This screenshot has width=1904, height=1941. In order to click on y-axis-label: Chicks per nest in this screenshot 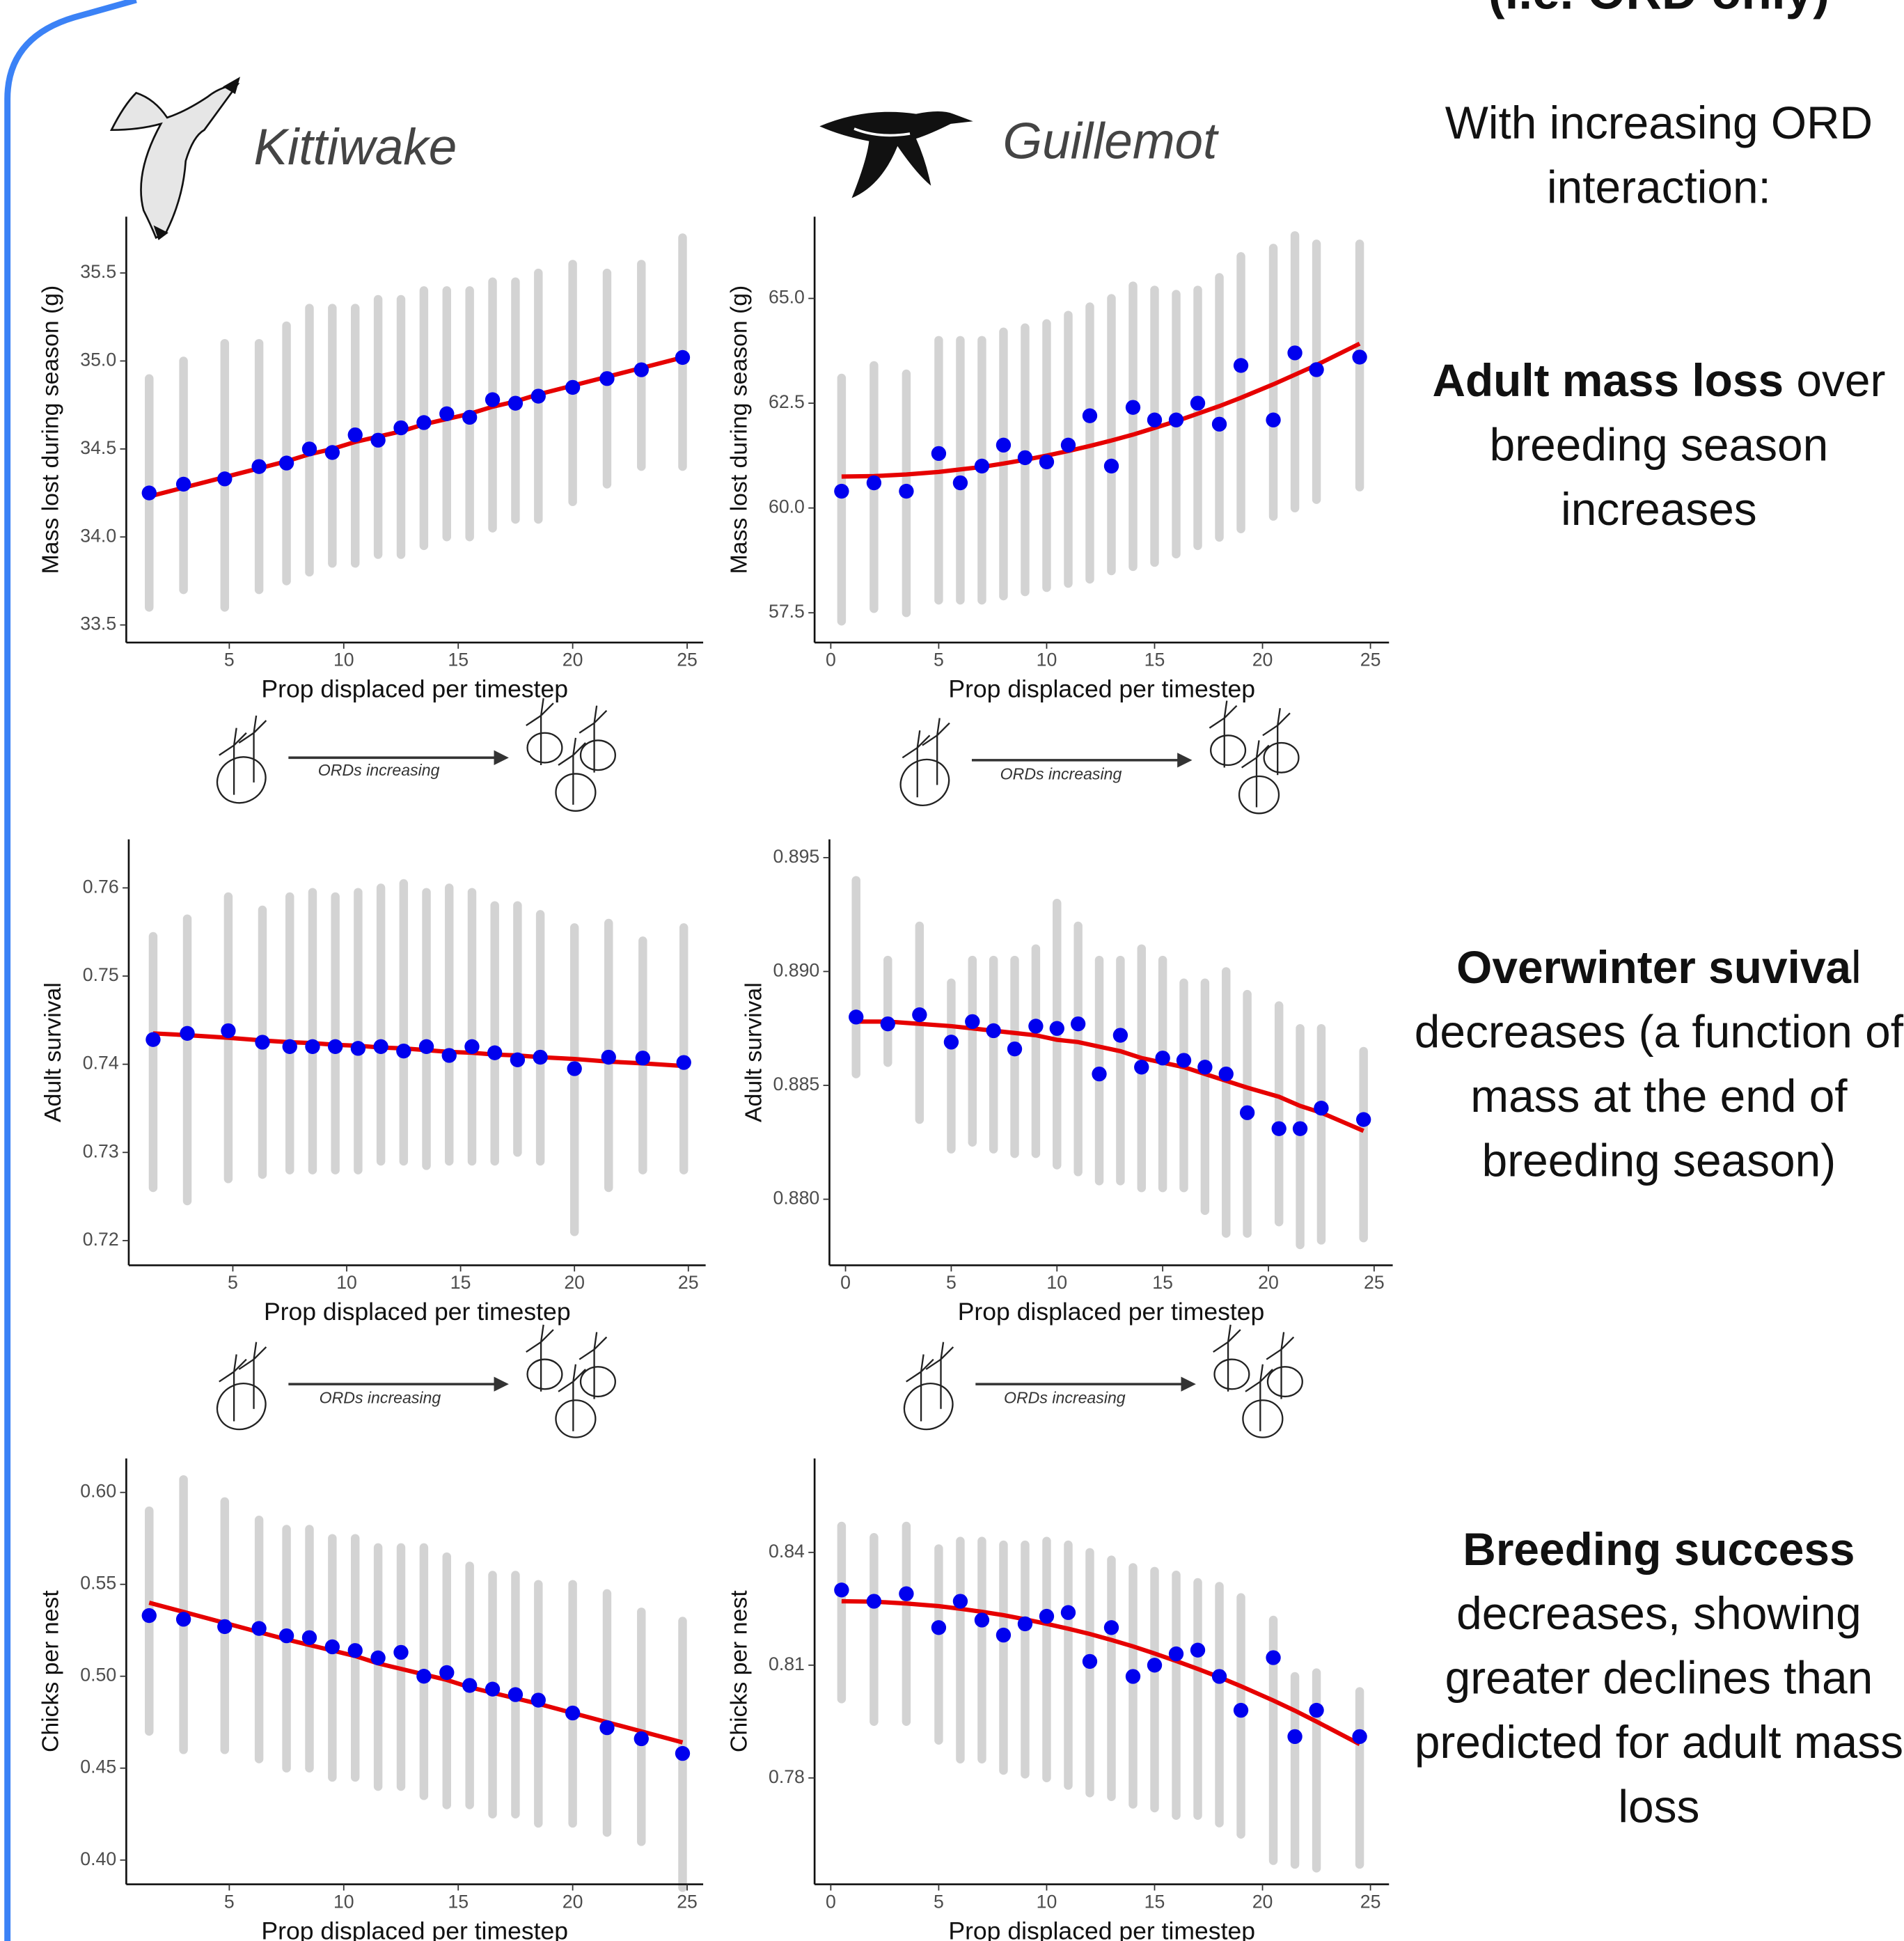, I will do `click(51, 1671)`.